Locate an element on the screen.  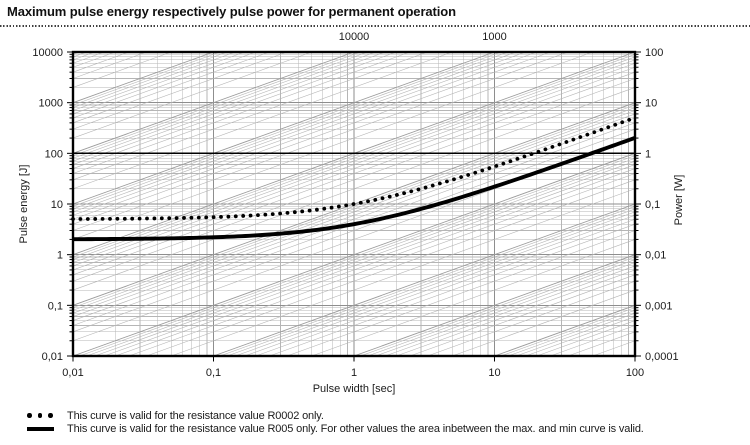
y-left-tick-label: 0,01 is located at coordinates (52, 357).